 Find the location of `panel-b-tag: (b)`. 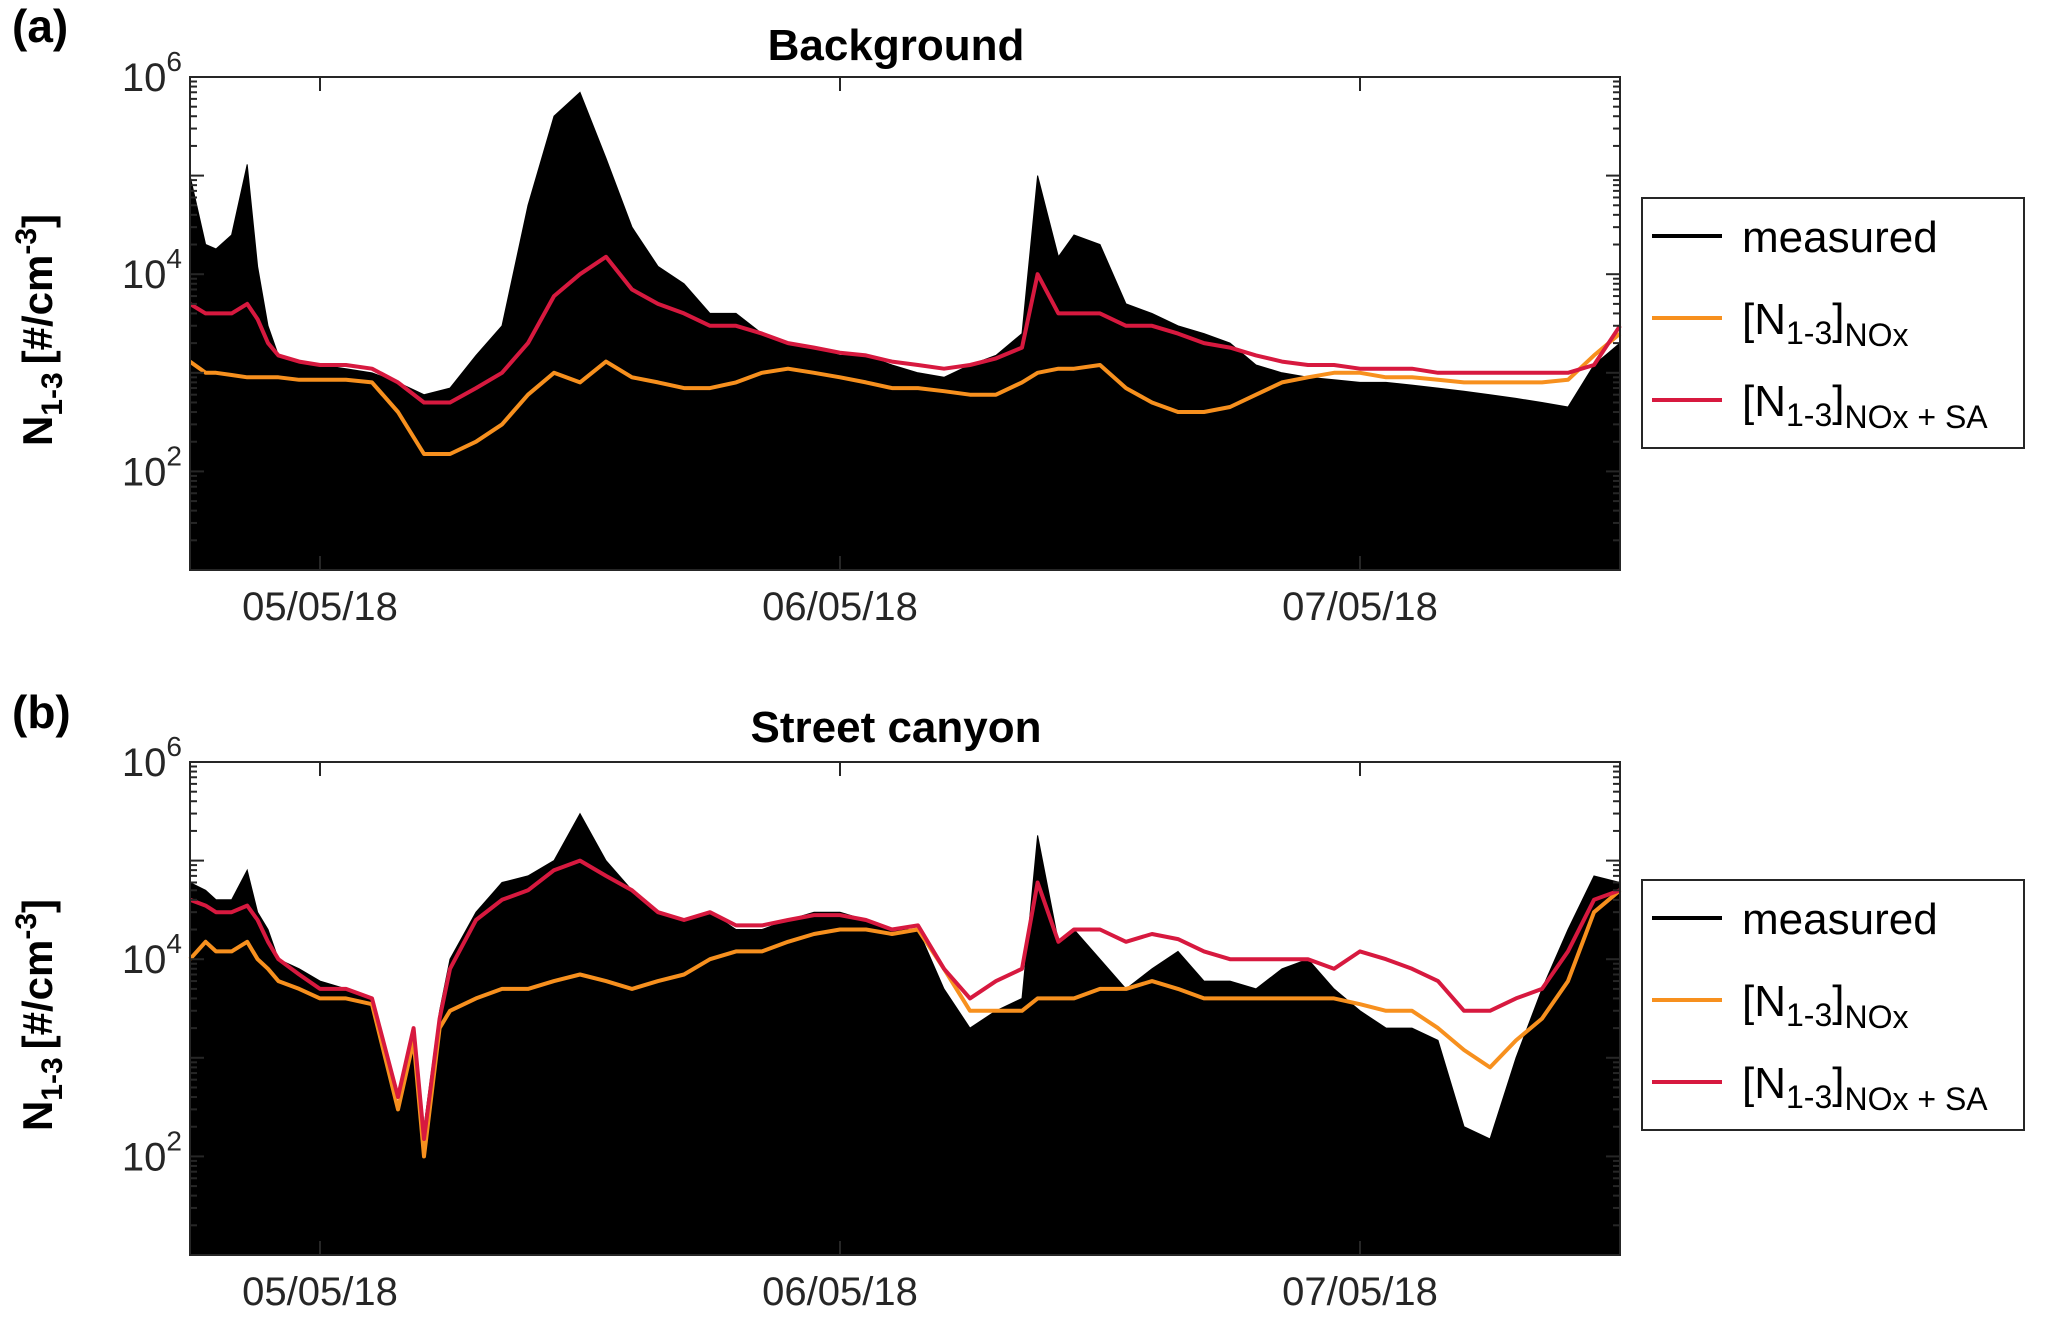

panel-b-tag: (b) is located at coordinates (41, 712).